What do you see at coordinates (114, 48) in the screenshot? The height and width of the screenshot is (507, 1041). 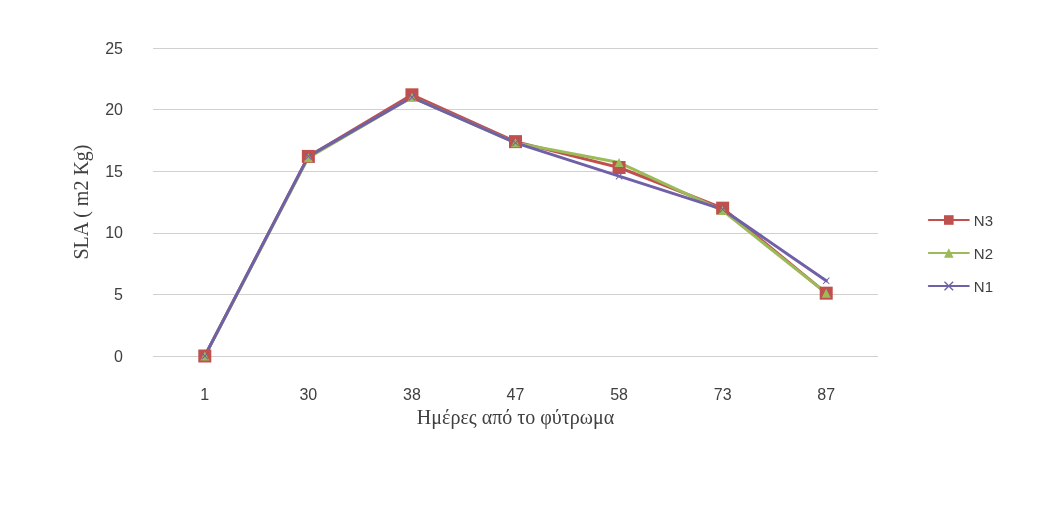 I see `y-tick-label: 25` at bounding box center [114, 48].